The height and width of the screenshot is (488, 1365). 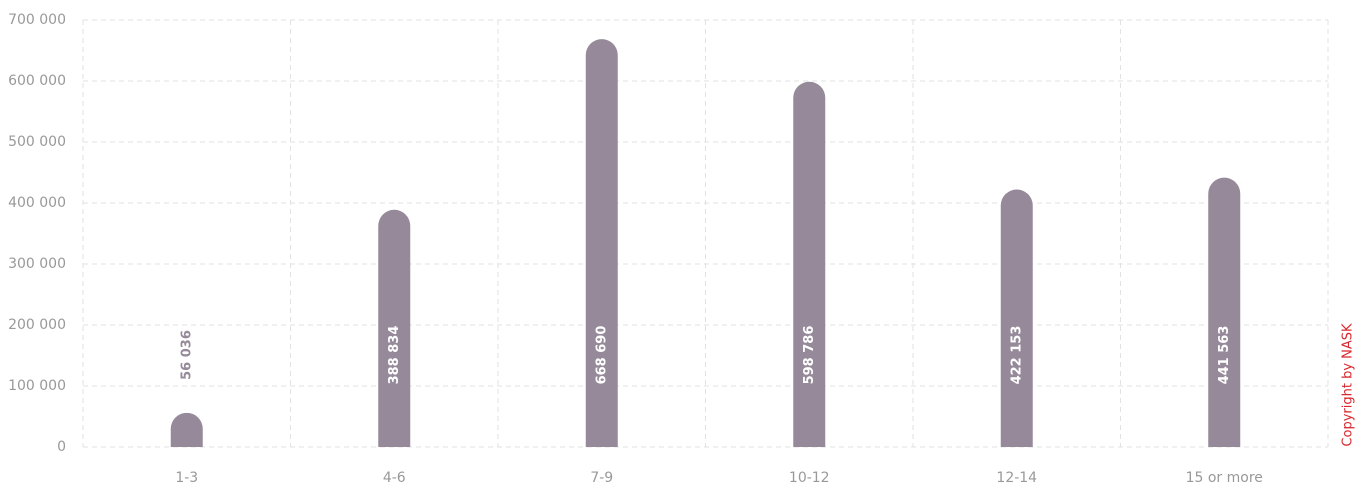 What do you see at coordinates (37, 325) in the screenshot?
I see `y-tick-label: 200 000` at bounding box center [37, 325].